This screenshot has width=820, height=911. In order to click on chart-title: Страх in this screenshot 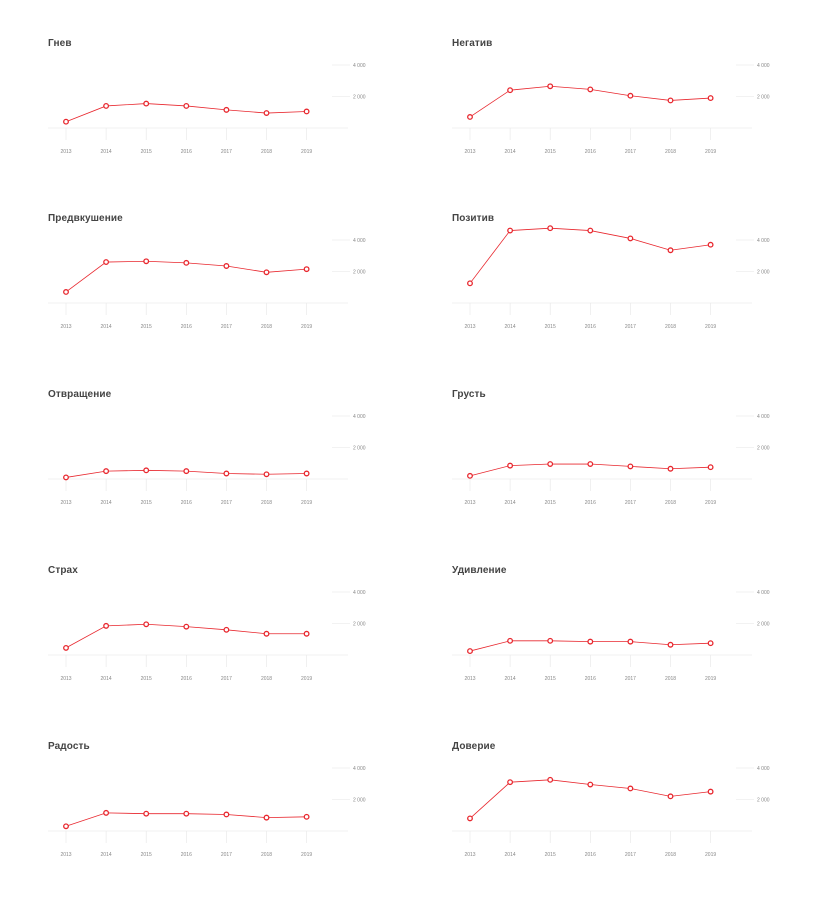, I will do `click(63, 570)`.